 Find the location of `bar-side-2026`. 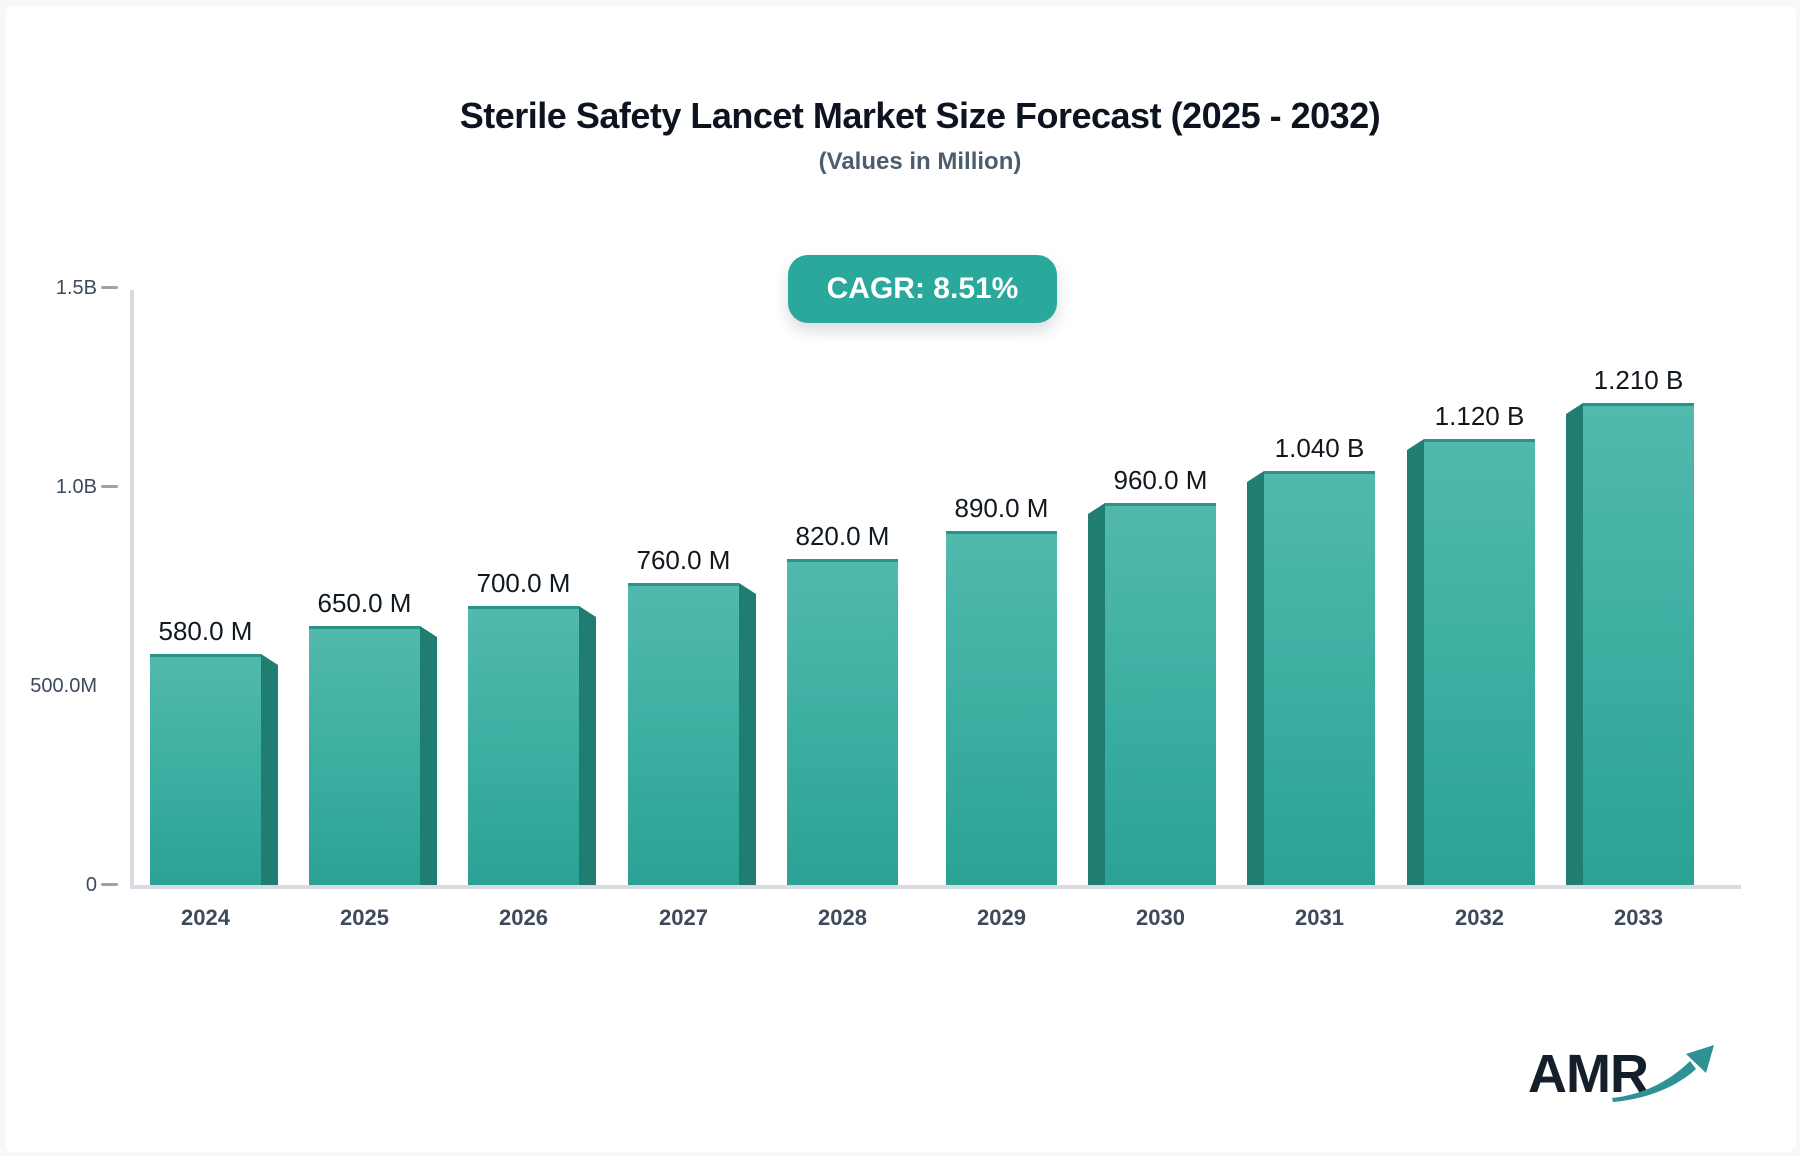

bar-side-2026 is located at coordinates (587, 745).